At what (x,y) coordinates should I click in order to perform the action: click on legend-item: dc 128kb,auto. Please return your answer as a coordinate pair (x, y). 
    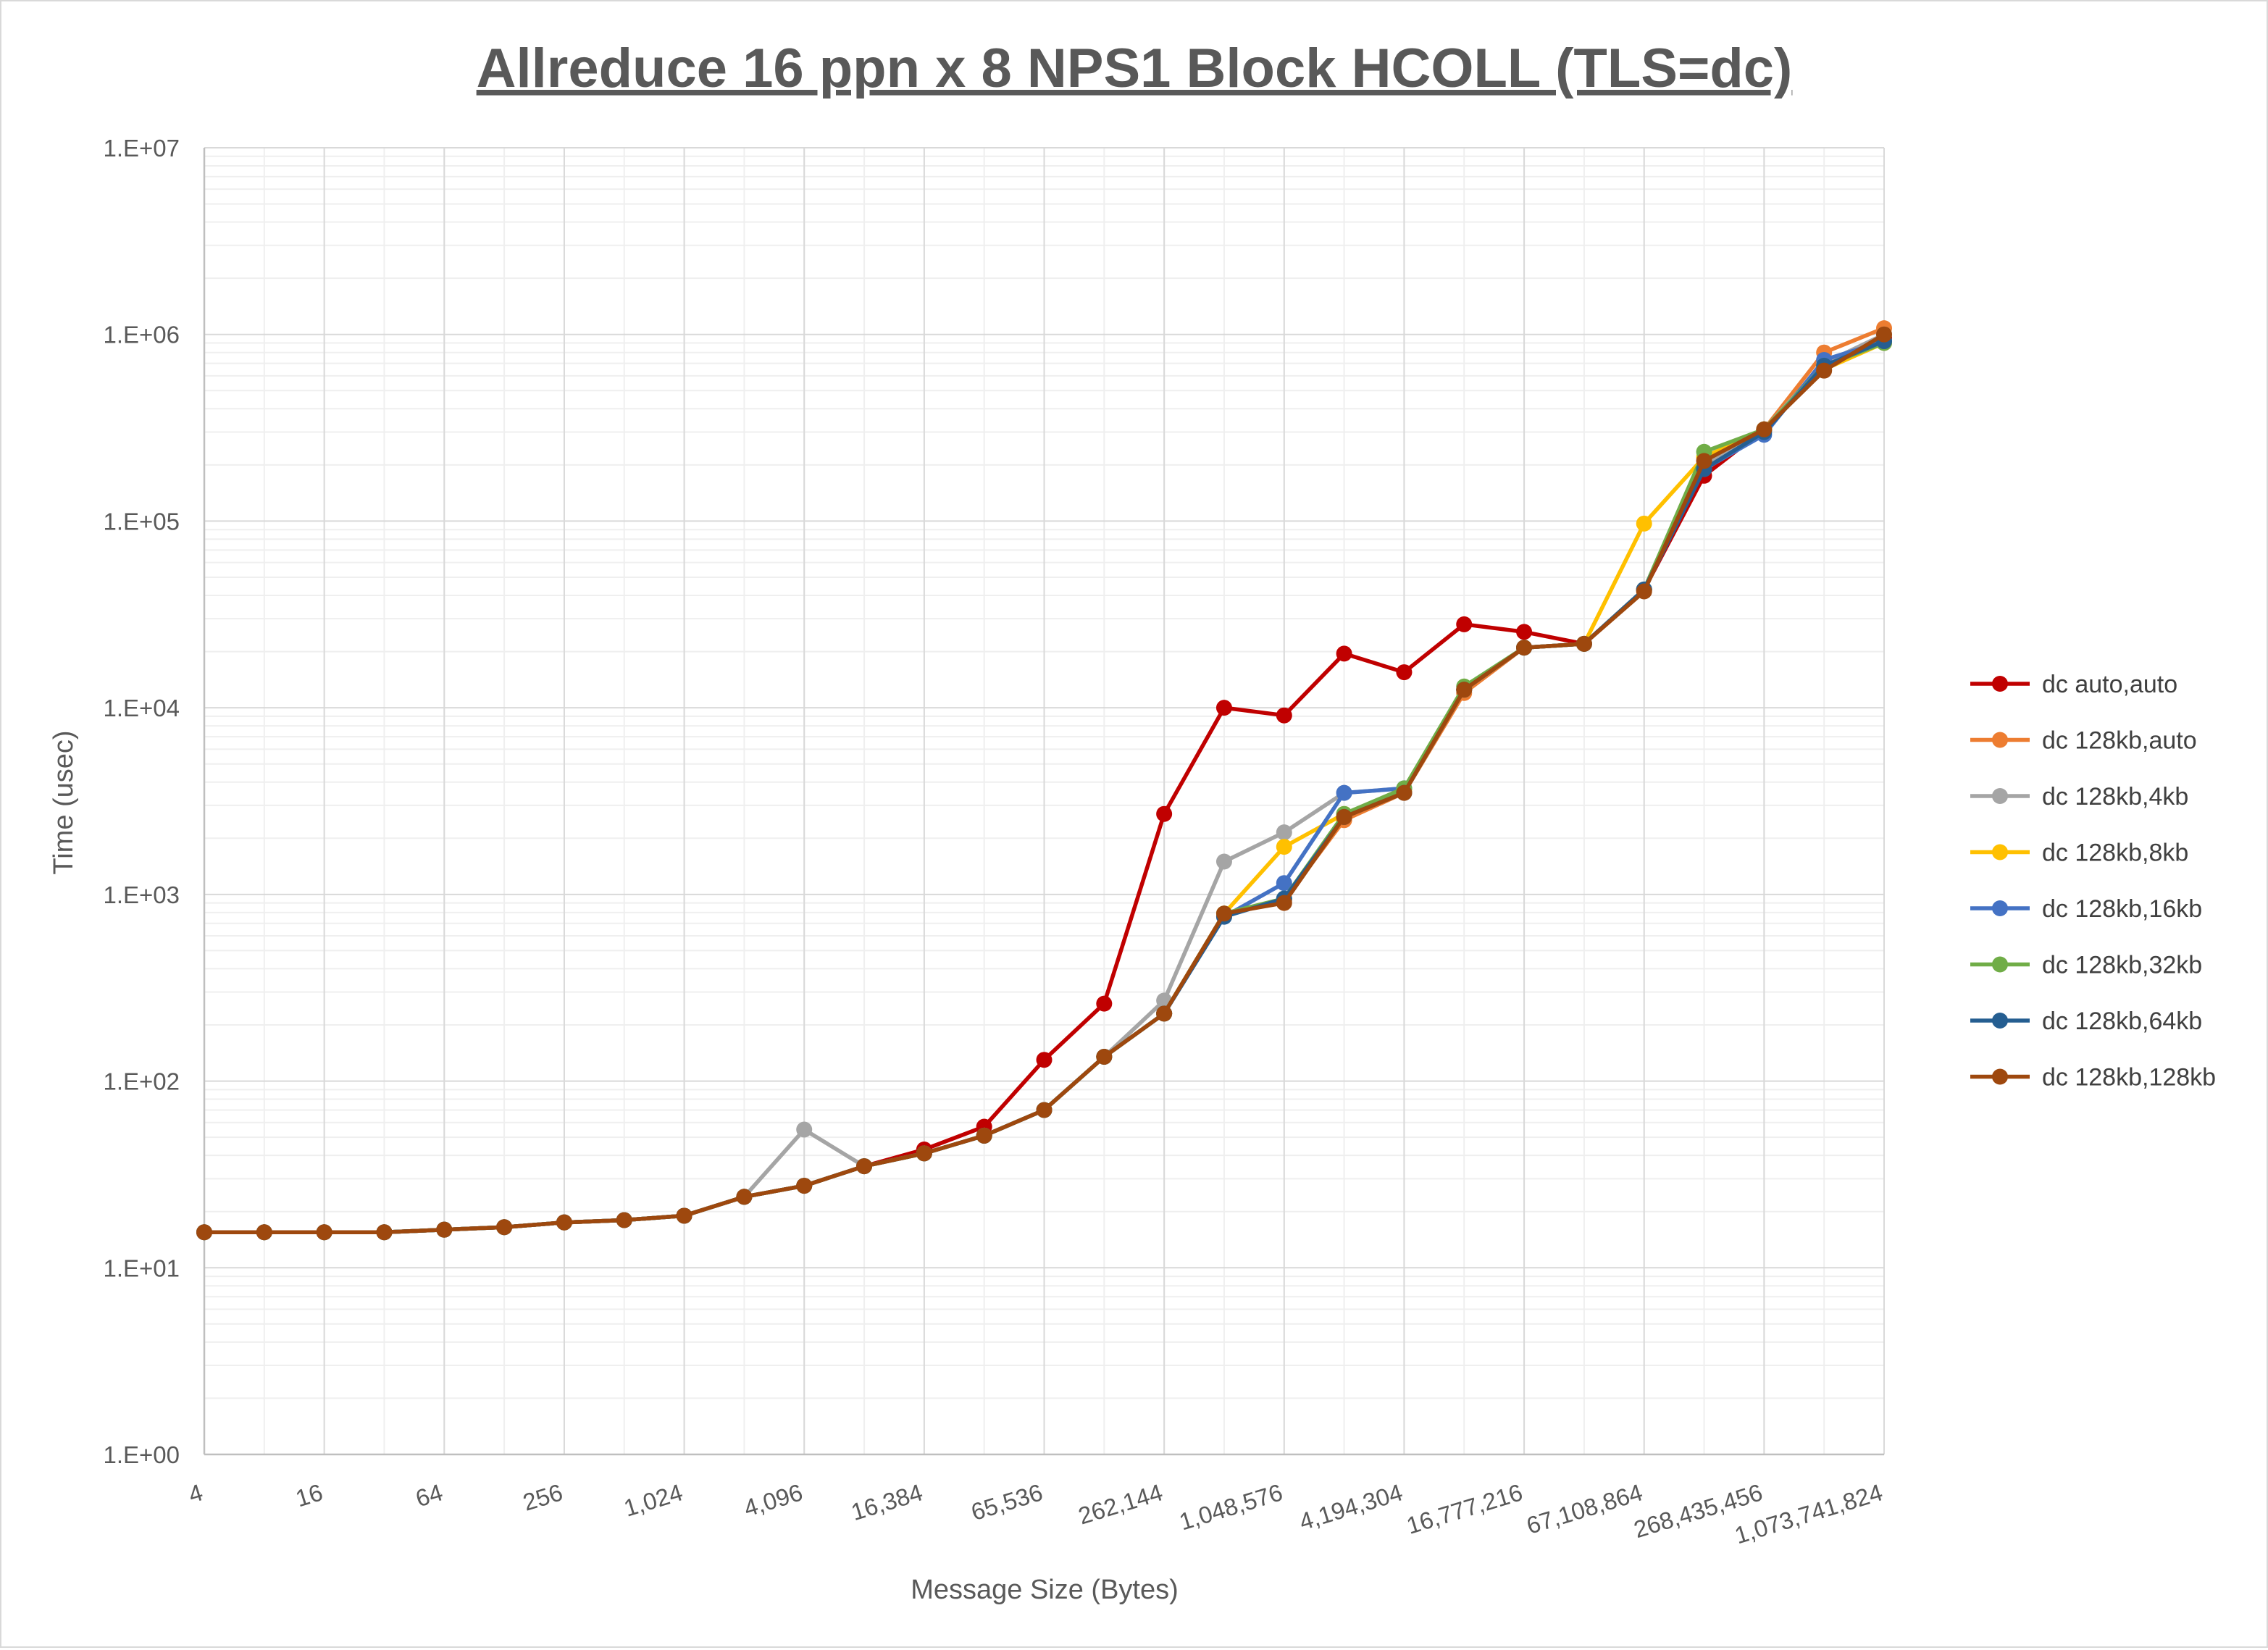
    Looking at the image, I should click on (2084, 741).